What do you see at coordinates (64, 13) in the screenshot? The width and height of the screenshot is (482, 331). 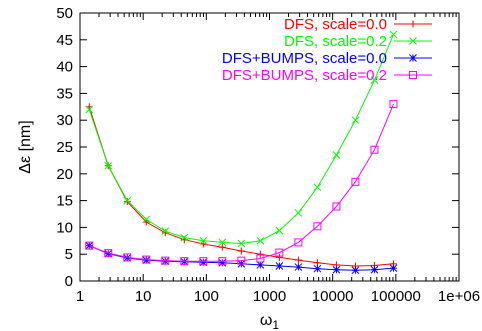 I see `y-tick-label: 50` at bounding box center [64, 13].